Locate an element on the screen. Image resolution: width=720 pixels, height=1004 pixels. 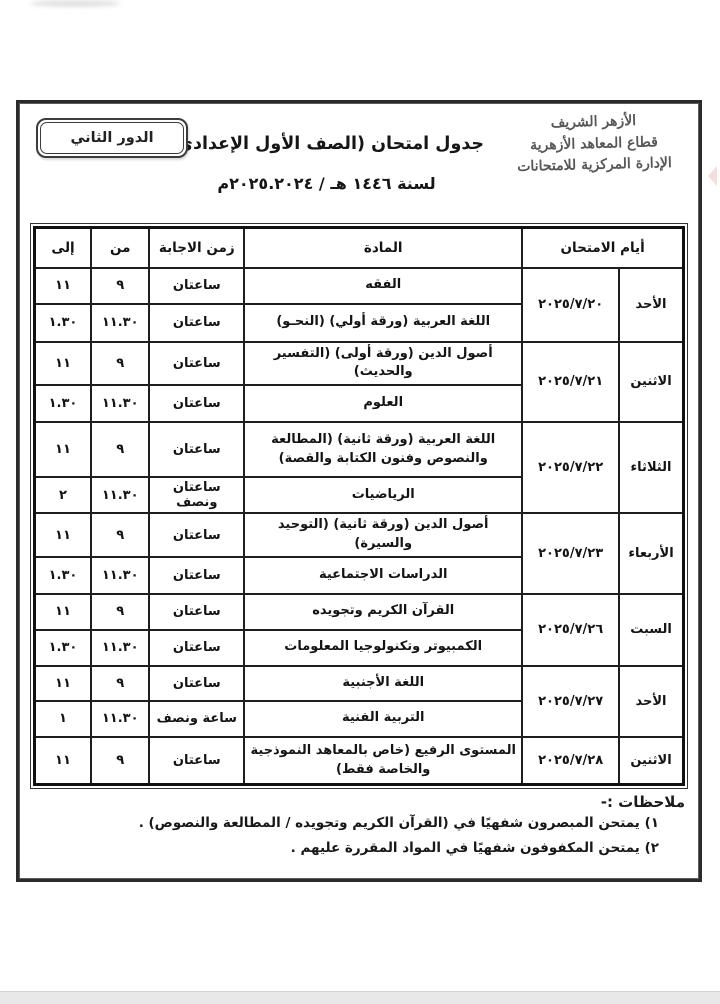
table-row: الرياضيات ساعتان ونصف ١١.٣٠ ٢ is located at coordinates (358, 495).